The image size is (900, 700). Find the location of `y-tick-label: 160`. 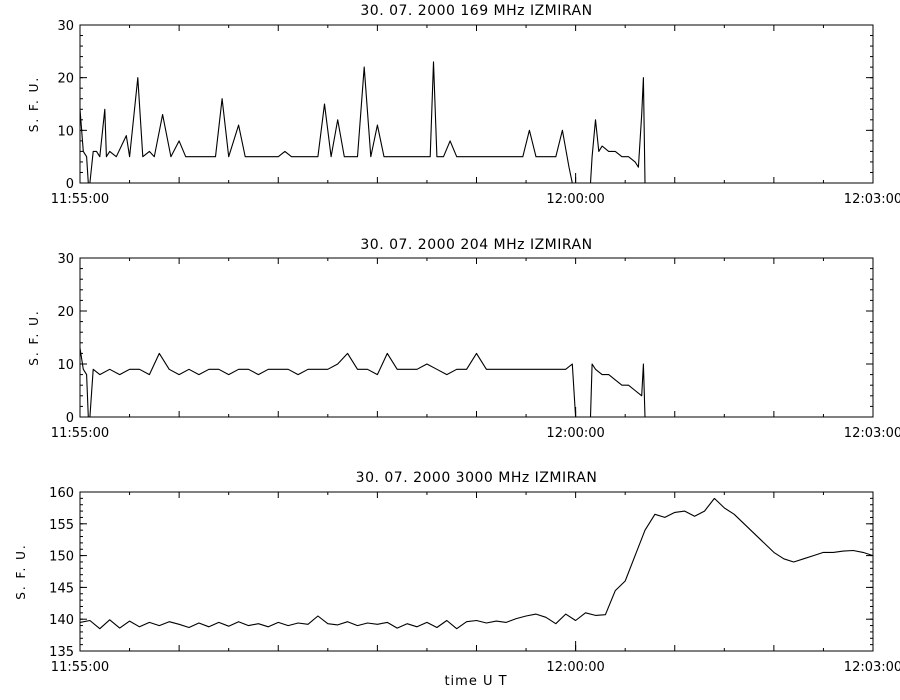

y-tick-label: 160 is located at coordinates (61, 493).